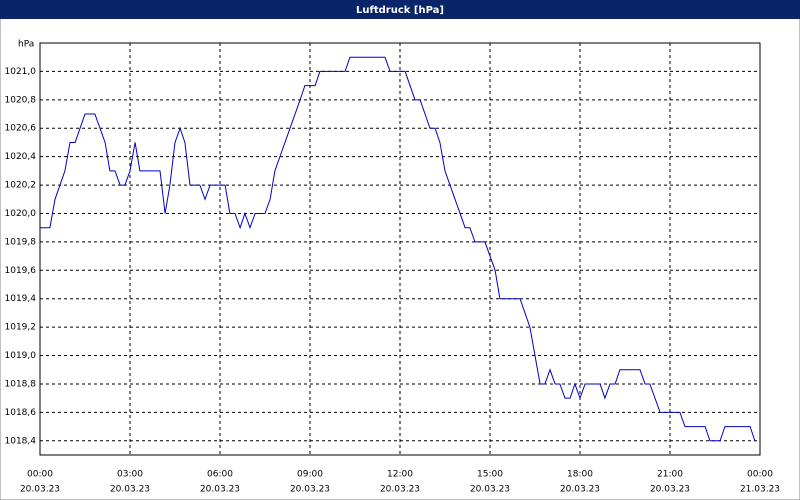  Describe the element at coordinates (21, 214) in the screenshot. I see `y-tick-label: 1020,0` at that location.